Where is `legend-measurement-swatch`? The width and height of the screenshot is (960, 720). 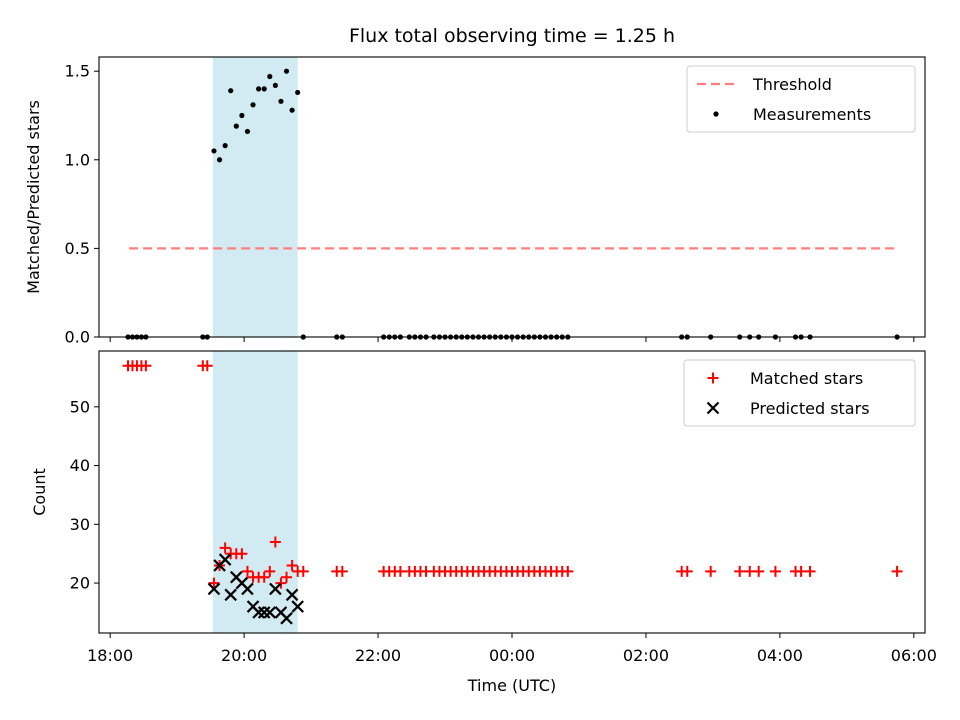 legend-measurement-swatch is located at coordinates (716, 114).